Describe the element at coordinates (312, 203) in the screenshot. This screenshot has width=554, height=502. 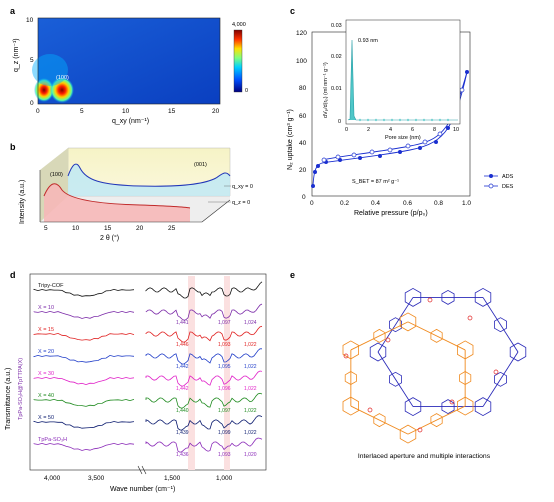
I see `c-xtick-0: 0` at that location.